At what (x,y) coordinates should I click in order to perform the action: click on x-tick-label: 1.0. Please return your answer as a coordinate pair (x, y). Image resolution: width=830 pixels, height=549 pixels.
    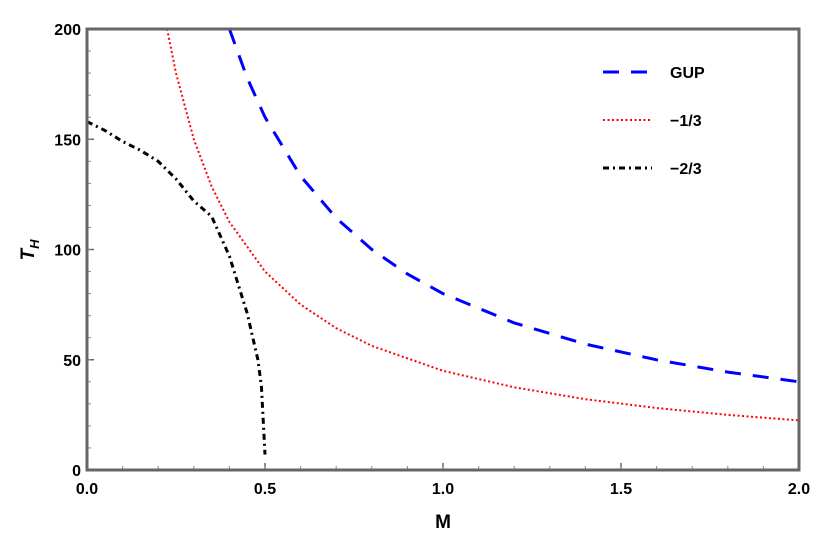
    Looking at the image, I should click on (443, 489).